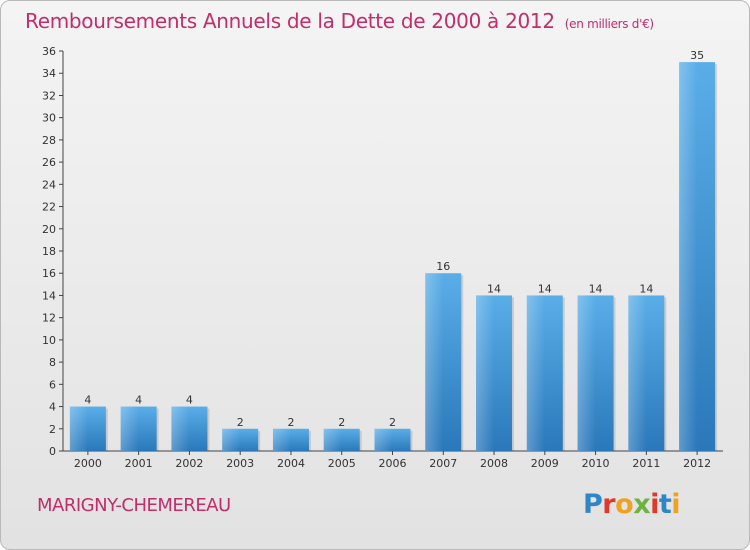 The image size is (750, 550). I want to click on y-tick-label: 6, so click(52, 384).